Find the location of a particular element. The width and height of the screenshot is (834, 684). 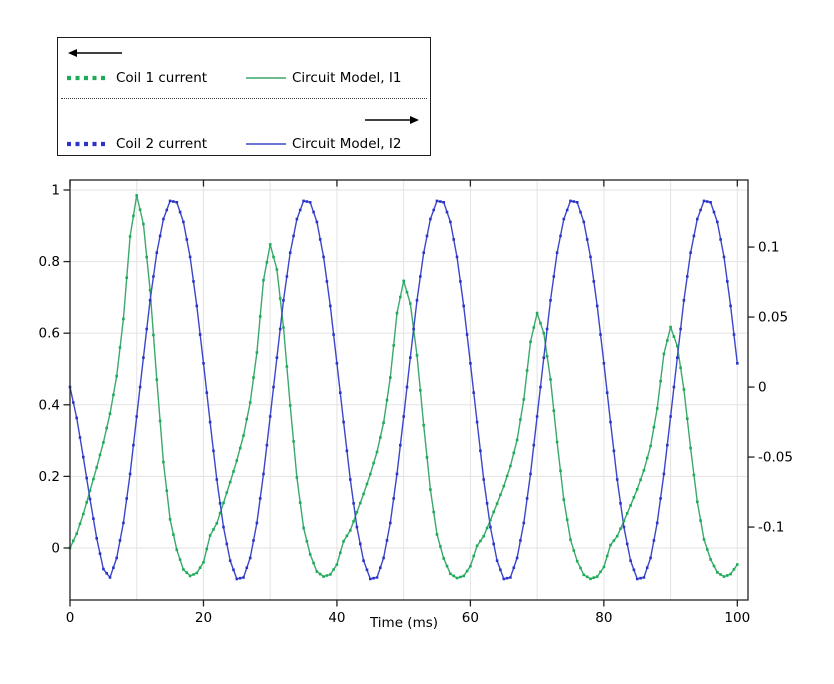

legend-label-model2: Circuit Model, I2 is located at coordinates (347, 144).